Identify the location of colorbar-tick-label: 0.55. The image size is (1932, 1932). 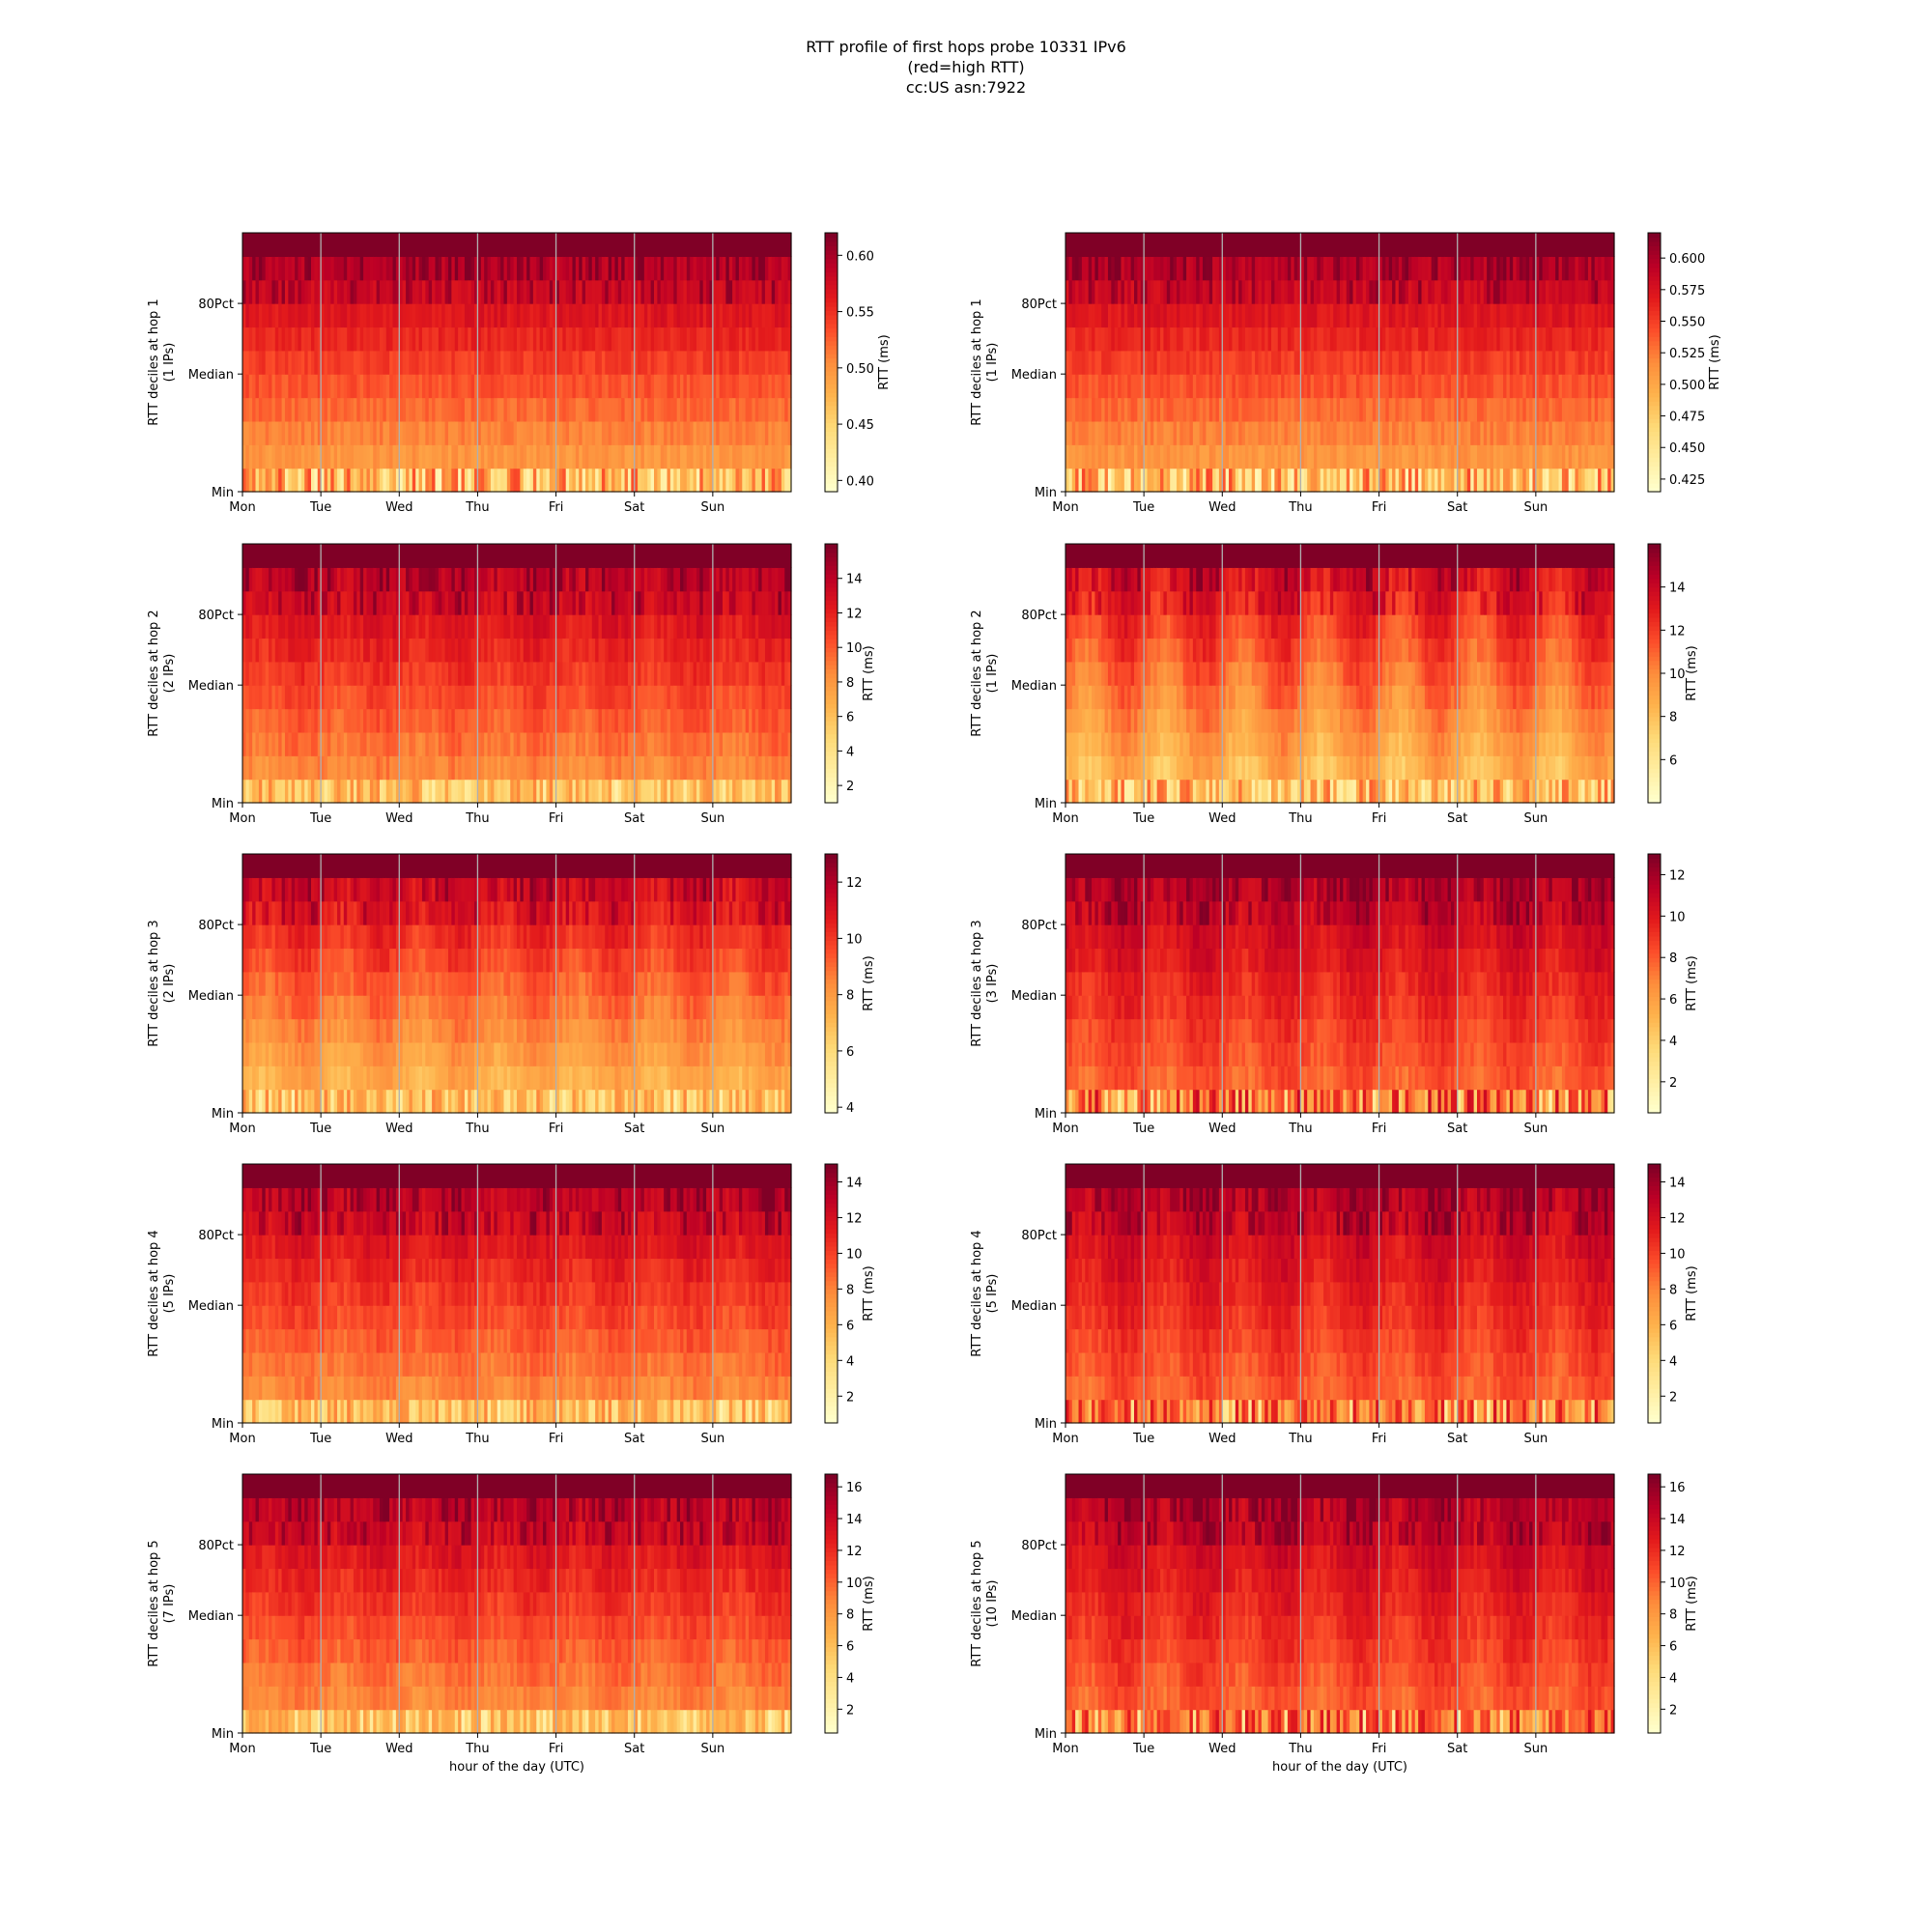
(860, 313).